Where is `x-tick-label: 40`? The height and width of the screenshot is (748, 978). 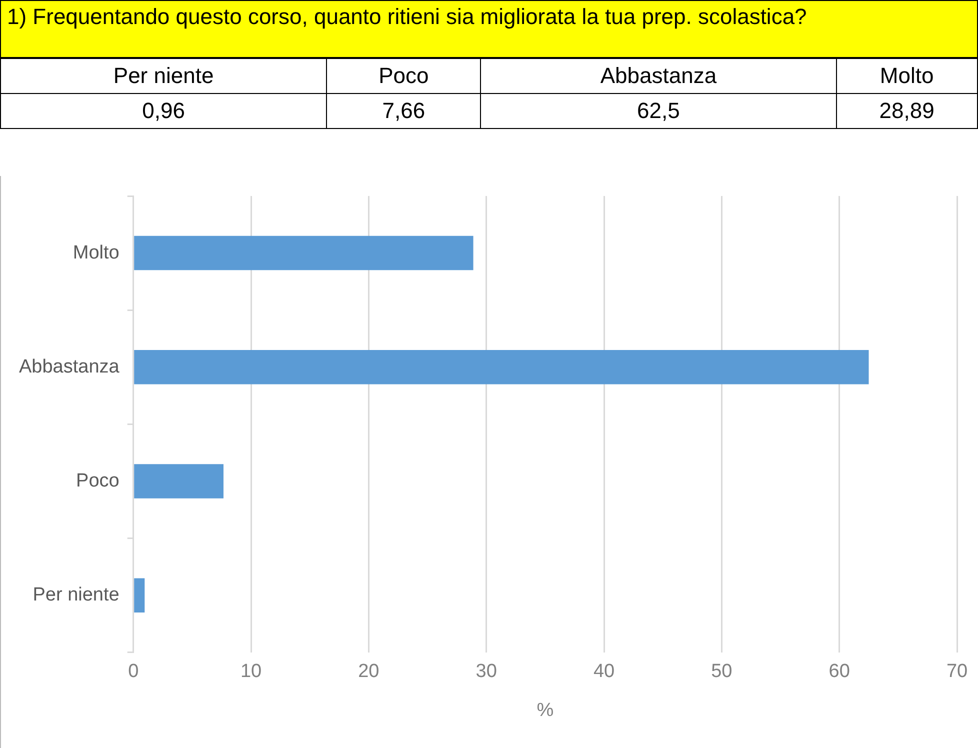
x-tick-label: 40 is located at coordinates (604, 671).